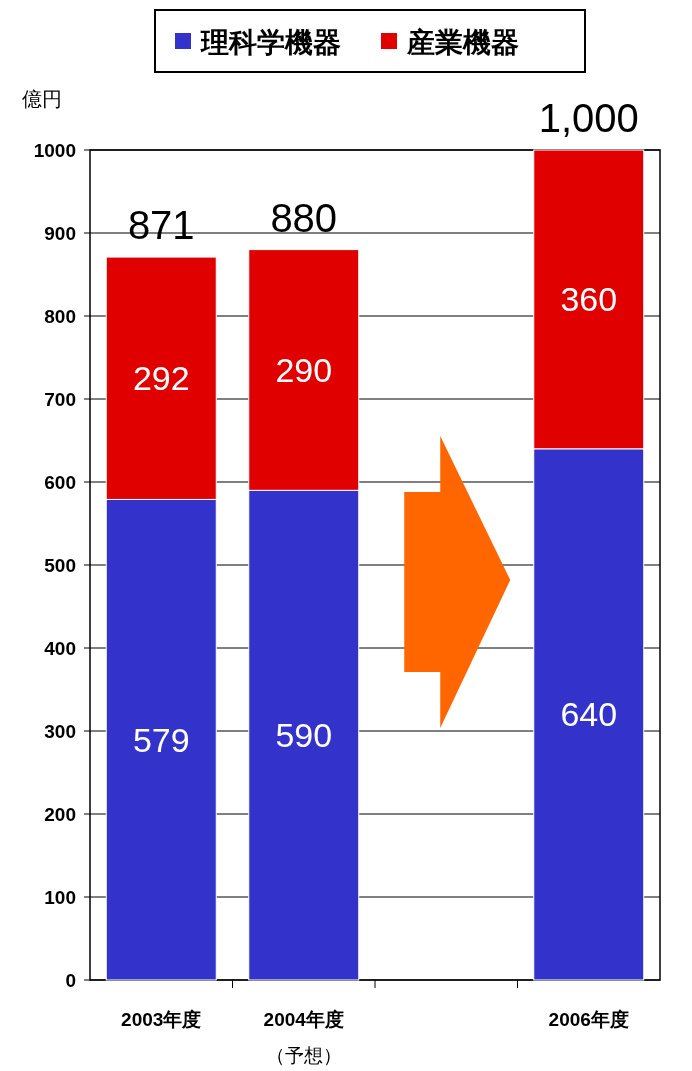 The image size is (692, 1071). I want to click on y-tick-label: 400, so click(60, 648).